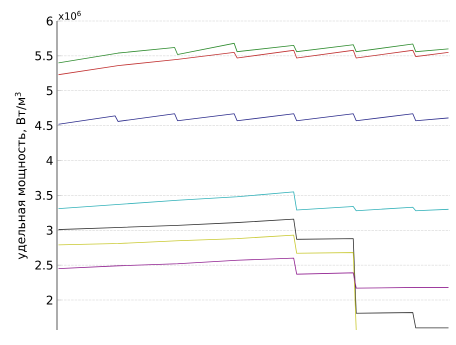 The height and width of the screenshot is (345, 456). Describe the element at coordinates (49, 91) in the screenshot. I see `y-tick-label: 5` at that location.